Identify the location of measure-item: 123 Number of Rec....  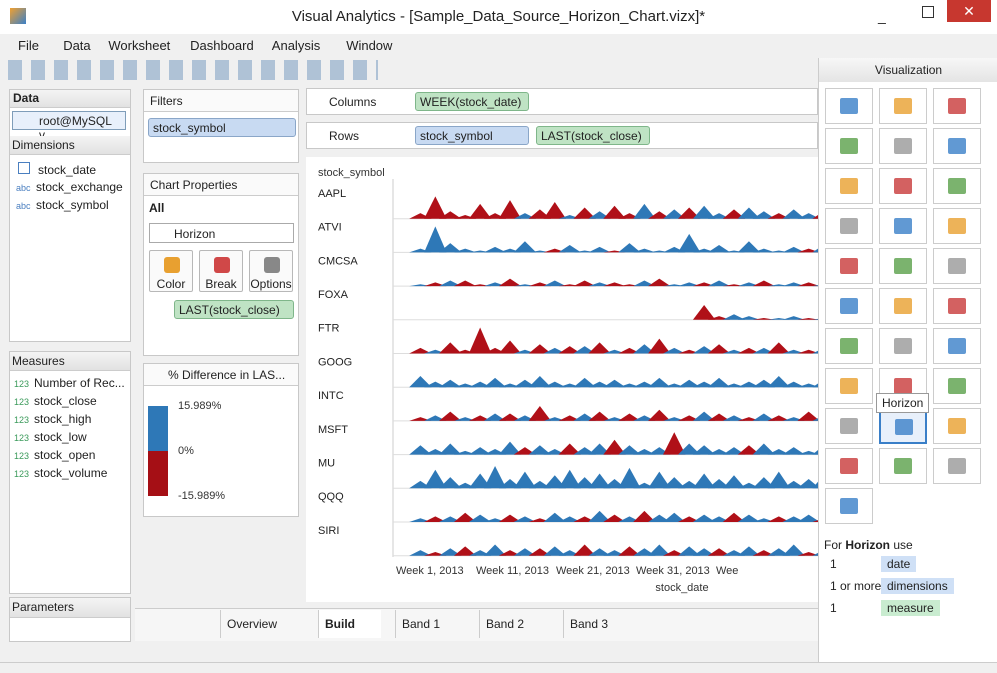
(69, 383).